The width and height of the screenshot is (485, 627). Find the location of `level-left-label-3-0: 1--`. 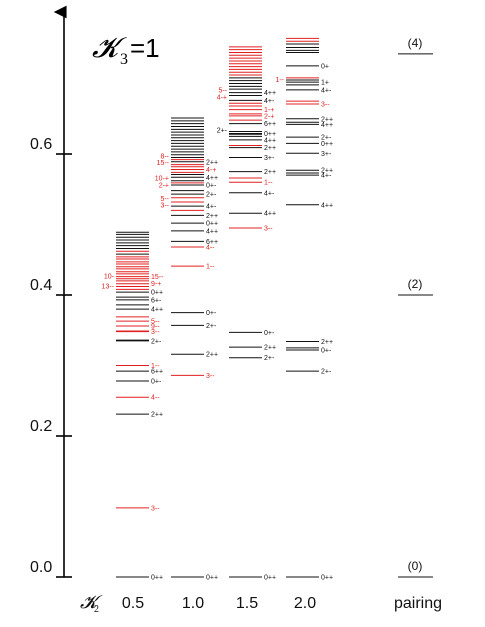

level-left-label-3-0: 1-- is located at coordinates (279, 80).